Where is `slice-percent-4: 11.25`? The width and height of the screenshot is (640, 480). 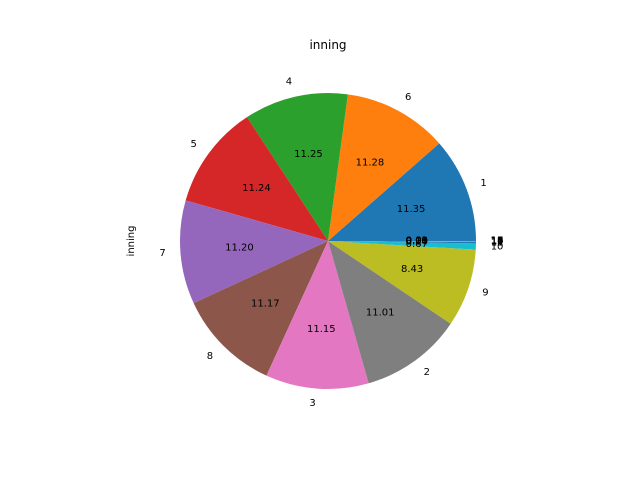 slice-percent-4: 11.25 is located at coordinates (308, 154).